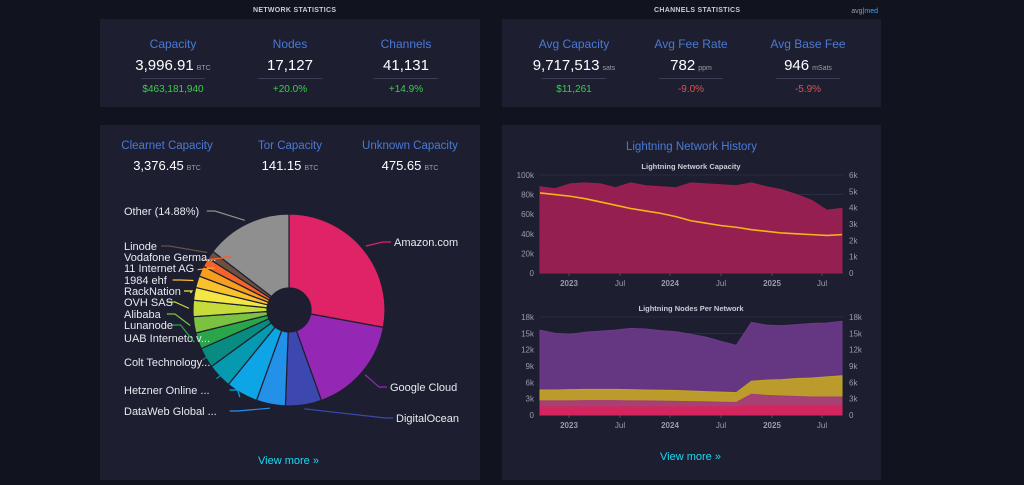 The height and width of the screenshot is (485, 1024). I want to click on nodes-label: Nodes, so click(290, 44).